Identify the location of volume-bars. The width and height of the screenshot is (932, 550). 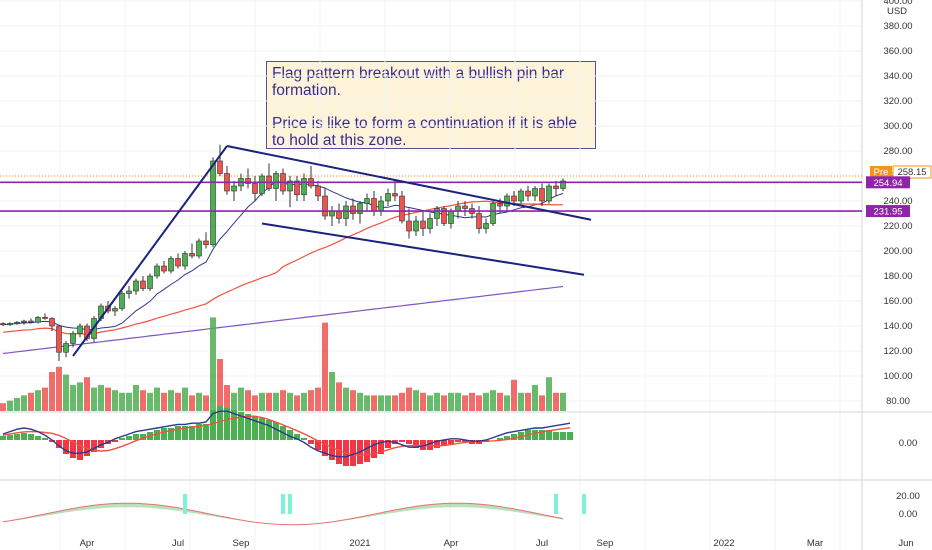
(283, 364).